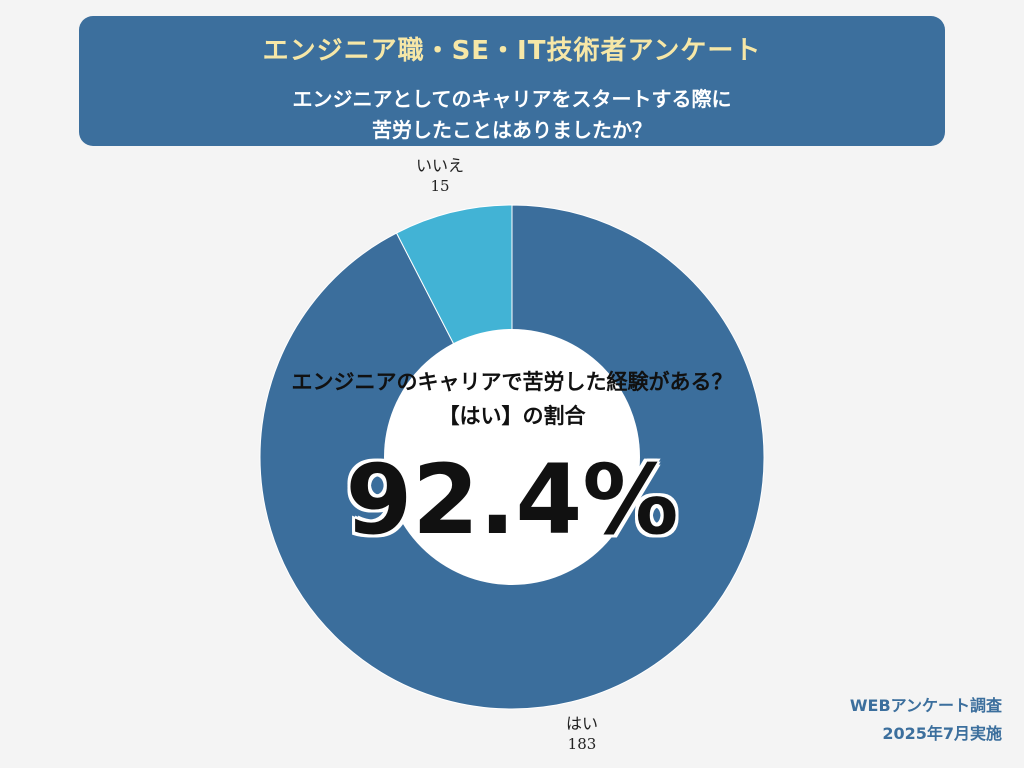 The image size is (1024, 768). What do you see at coordinates (440, 176) in the screenshot?
I see `label-no: いいえ 15` at bounding box center [440, 176].